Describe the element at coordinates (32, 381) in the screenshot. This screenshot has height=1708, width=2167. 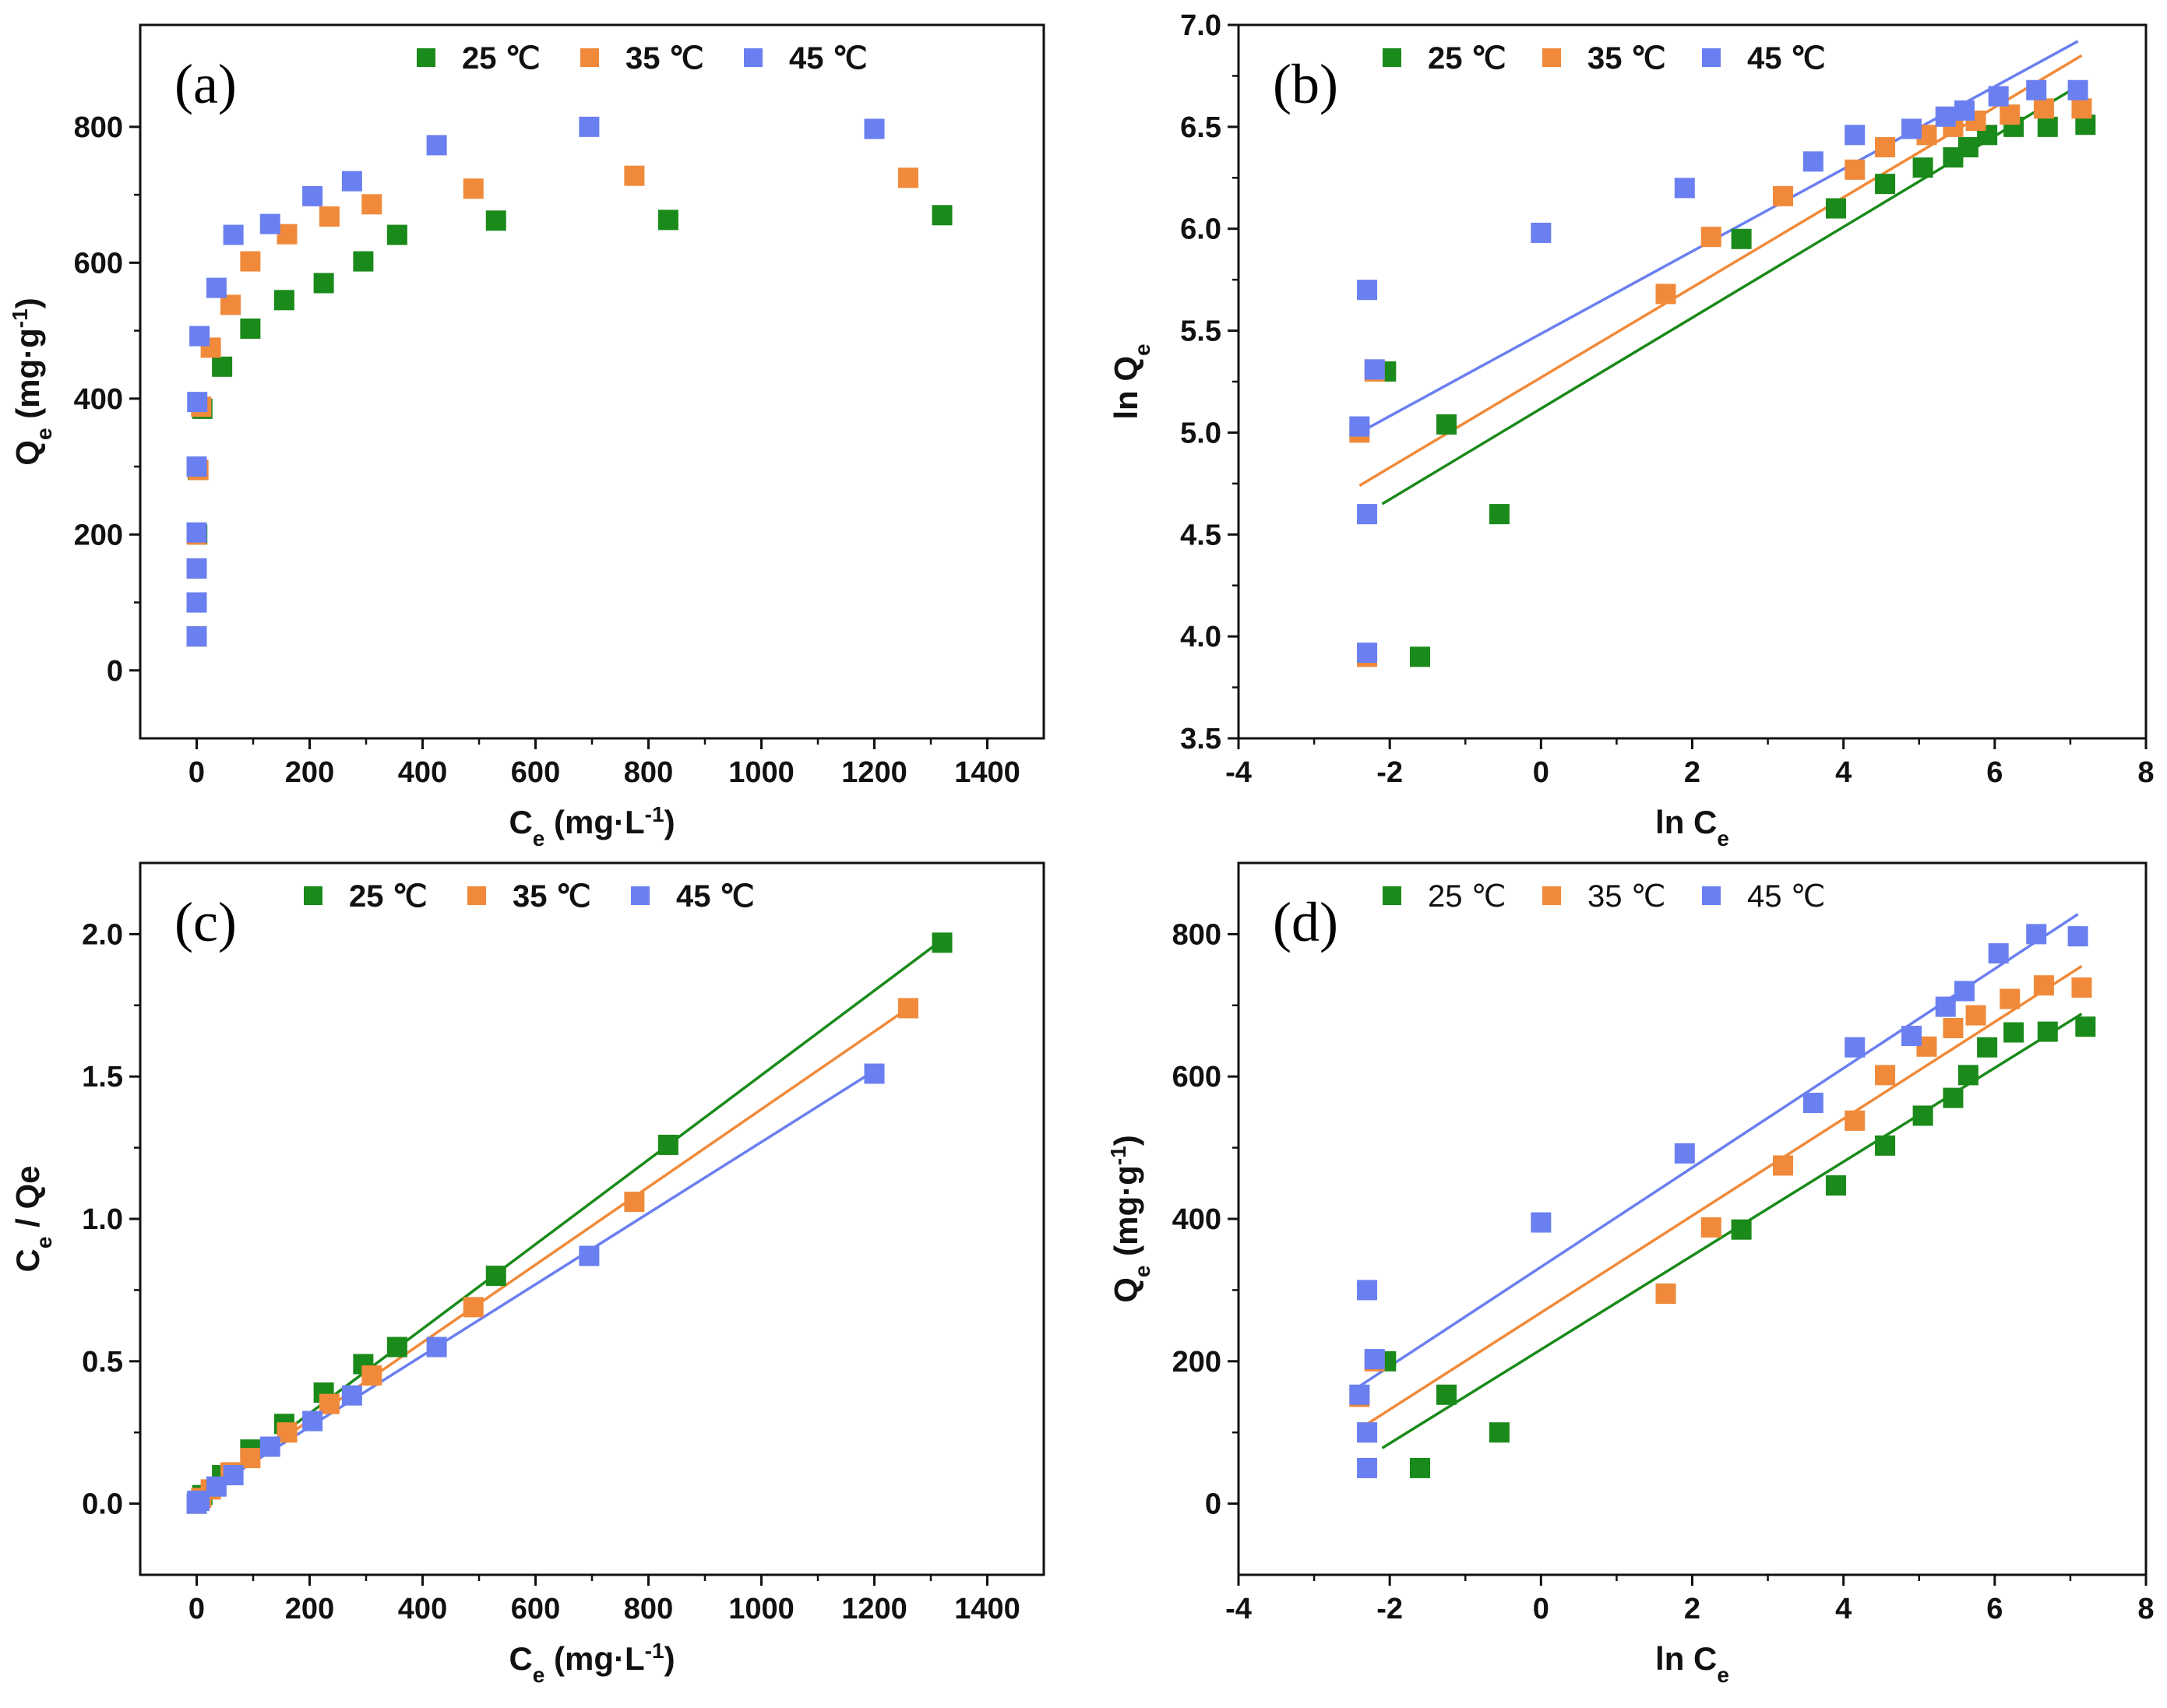
I see `axis-title: Qe (mg·g-1)` at that location.